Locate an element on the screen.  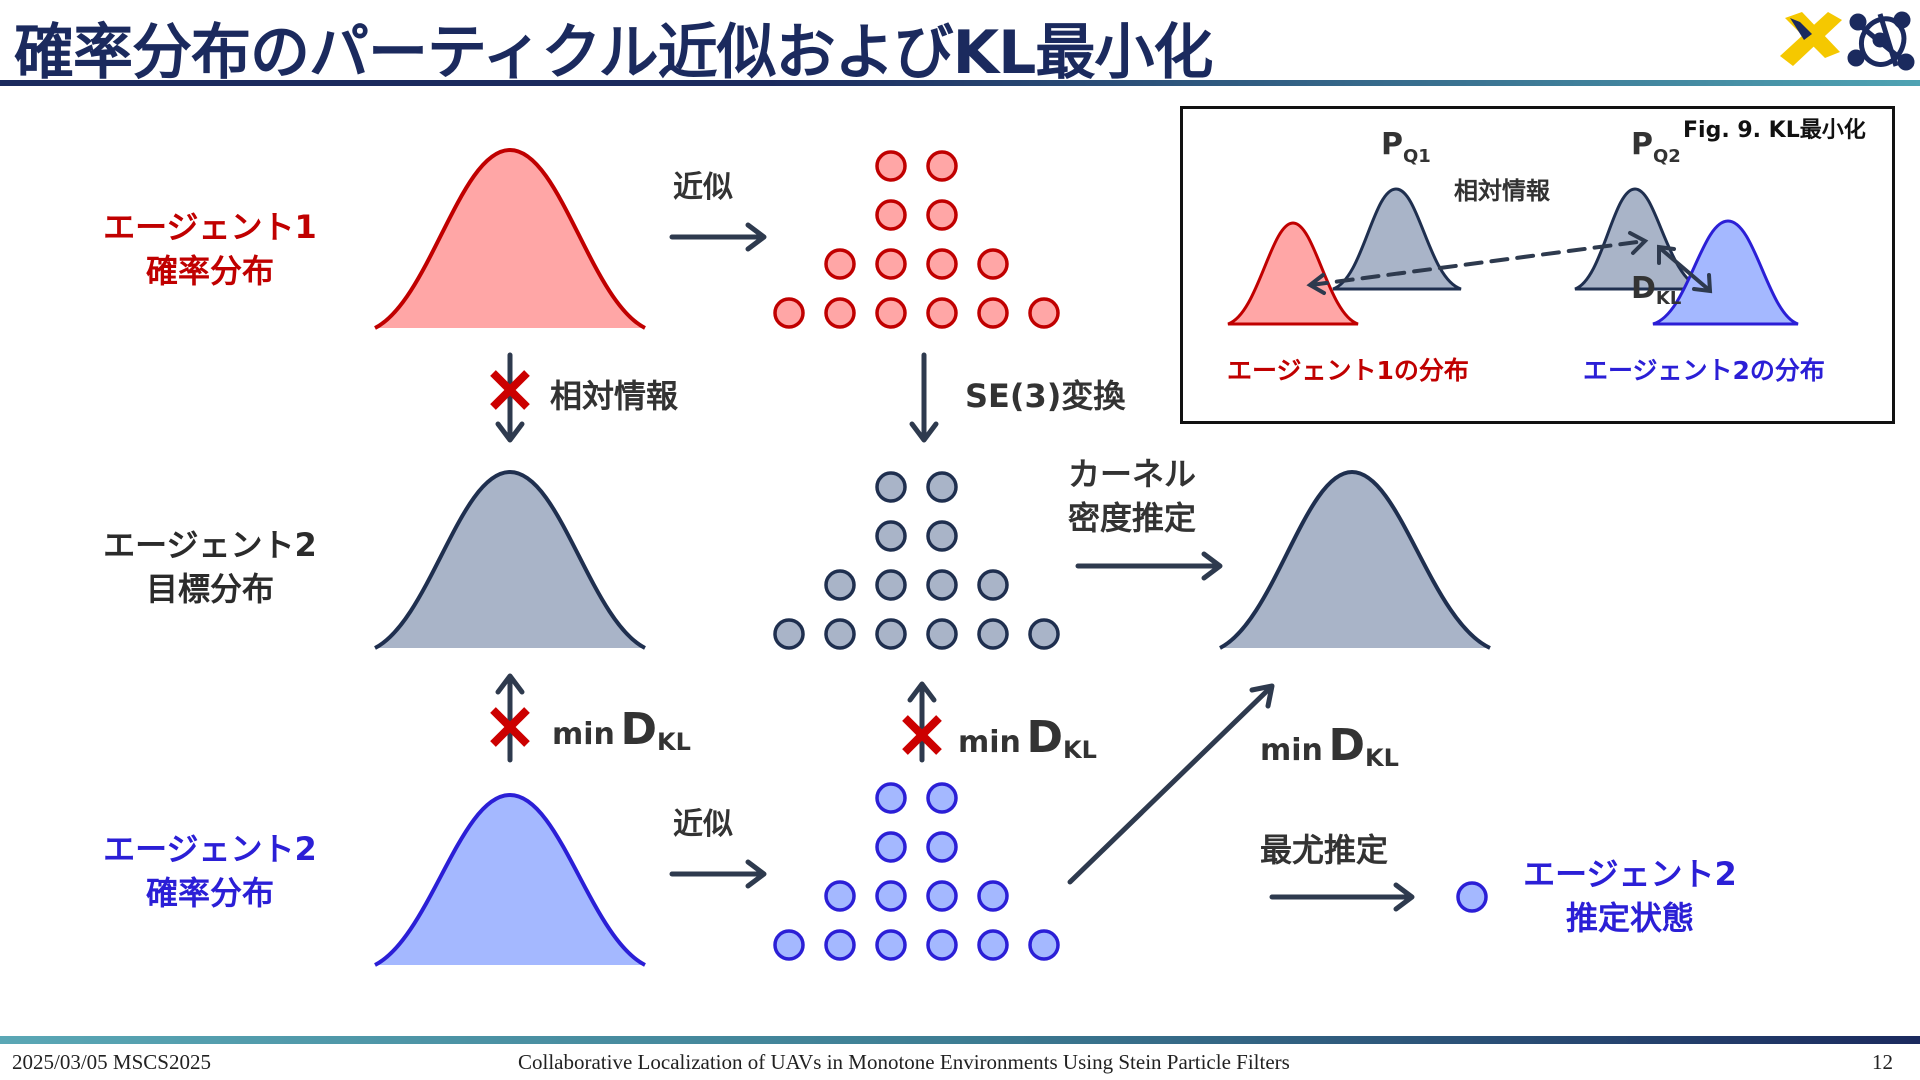
inset-agent2-curve is located at coordinates (1725, 272).